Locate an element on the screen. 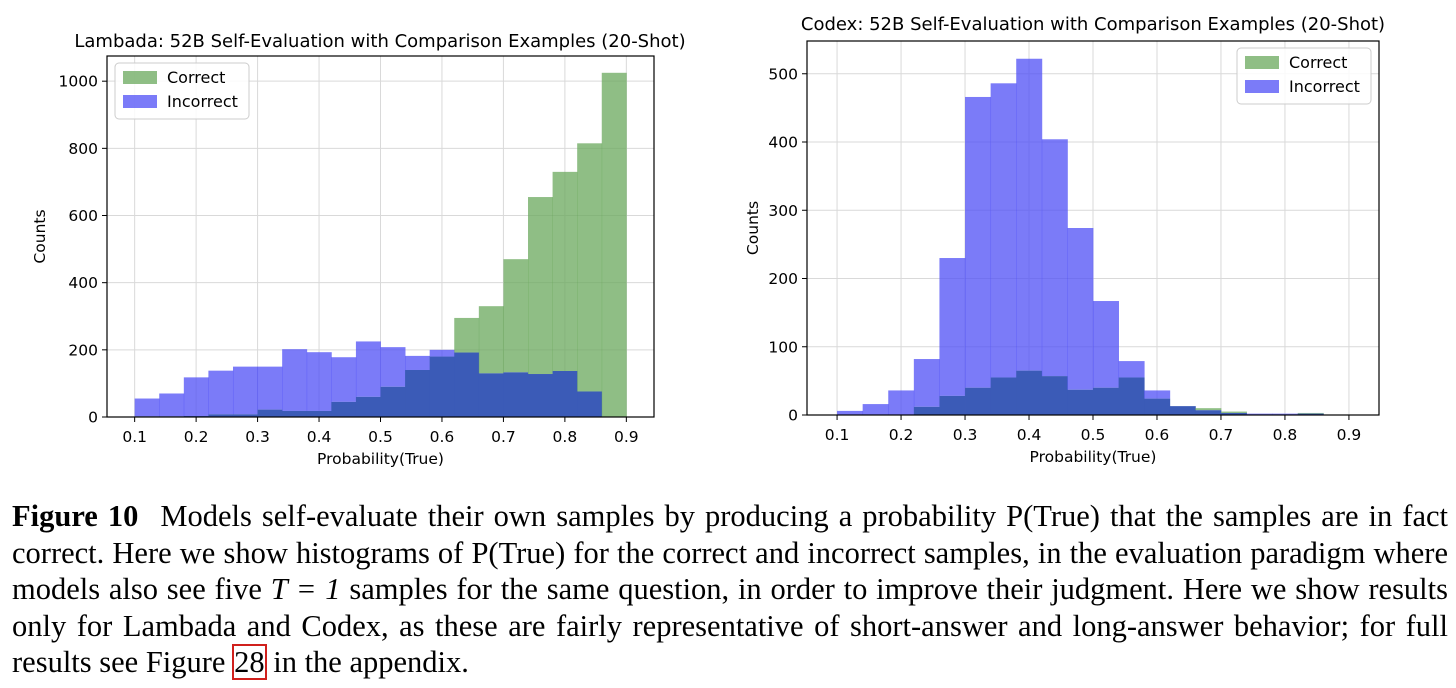 The width and height of the screenshot is (1456, 688). y-tick-label: 300 is located at coordinates (783, 211).